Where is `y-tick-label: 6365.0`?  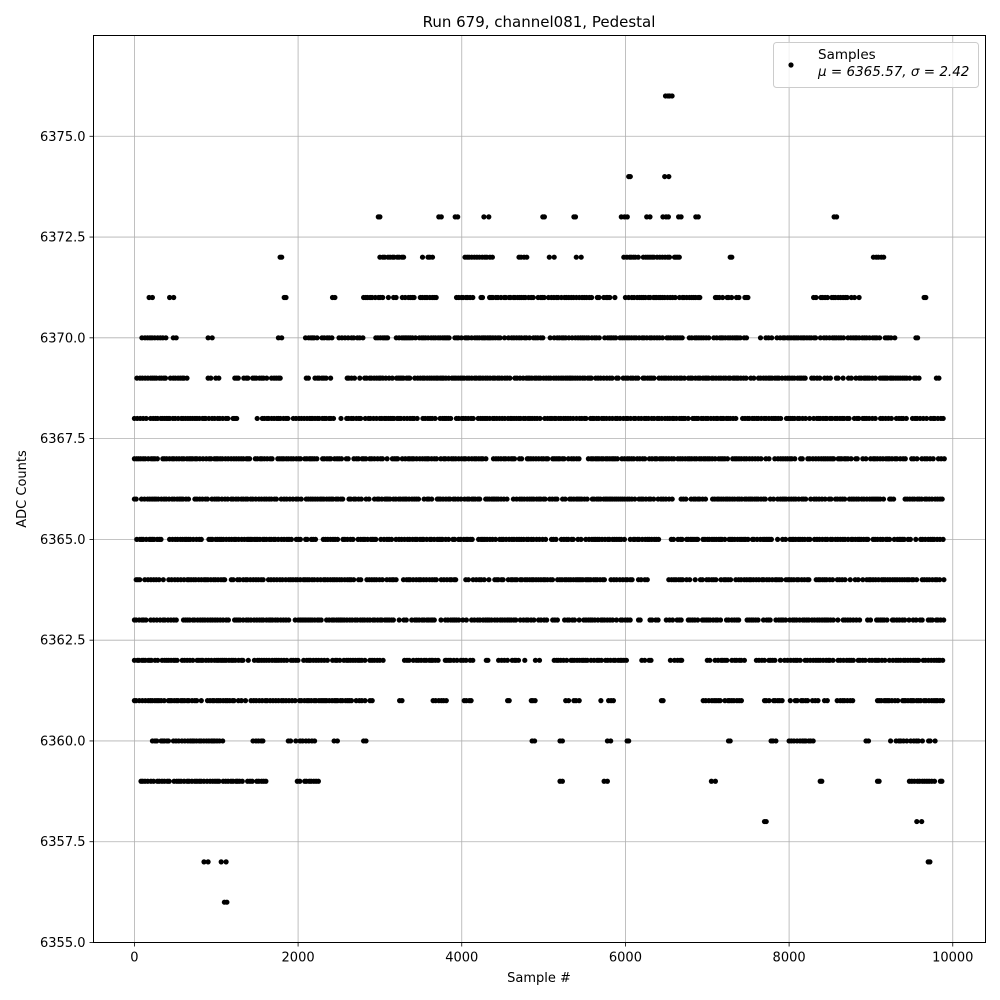 y-tick-label: 6365.0 is located at coordinates (63, 540).